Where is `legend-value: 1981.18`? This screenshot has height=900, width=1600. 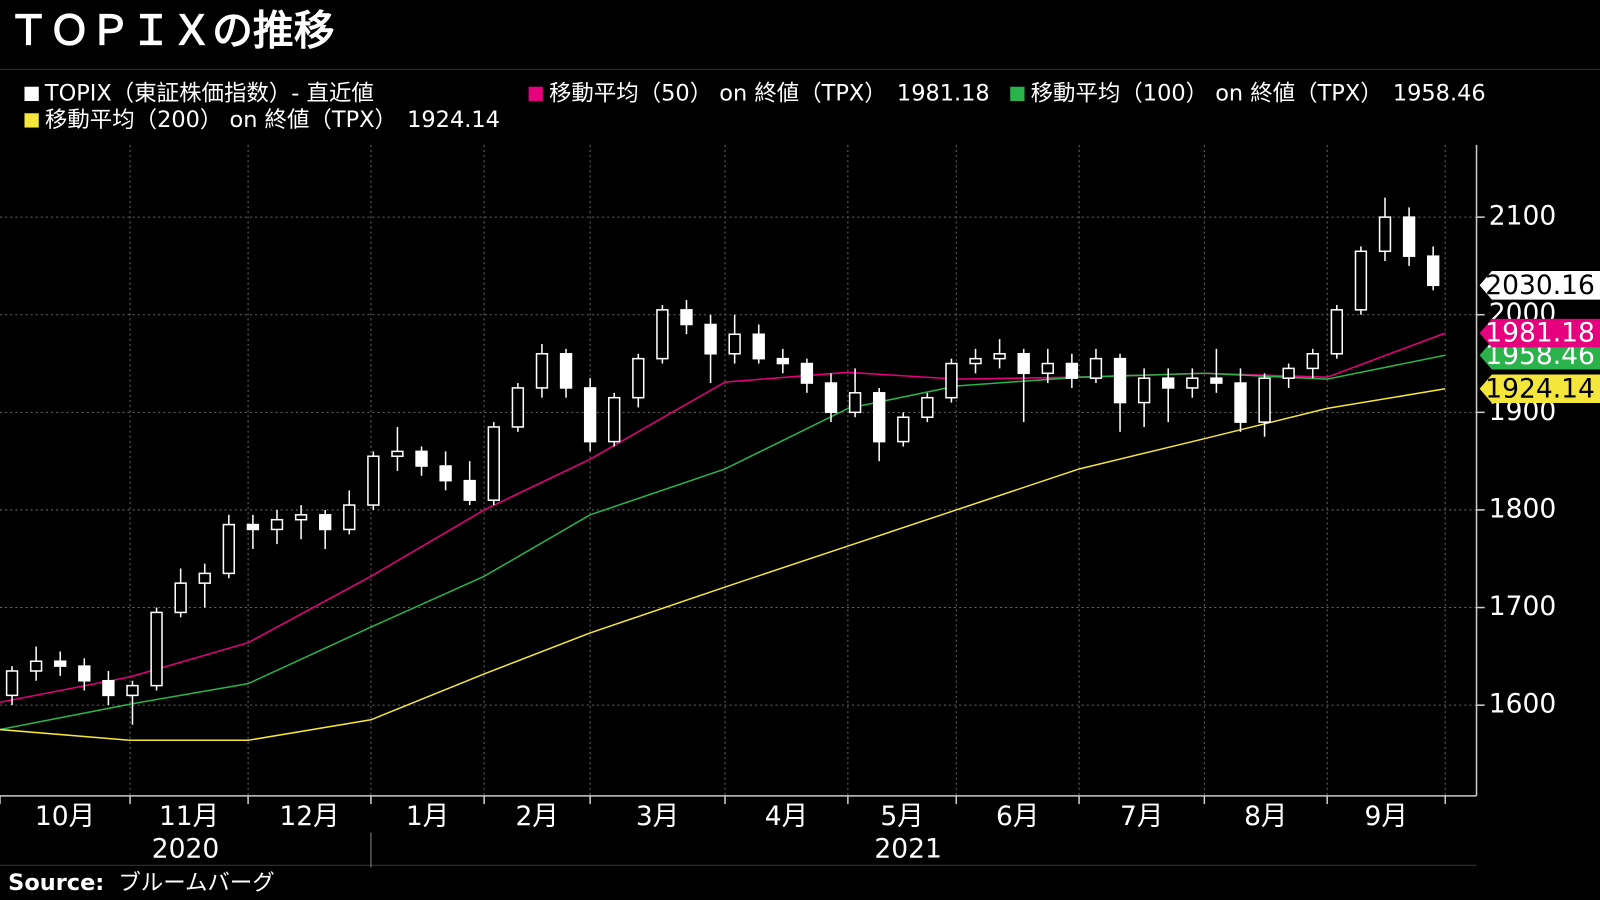
legend-value: 1981.18 is located at coordinates (943, 93).